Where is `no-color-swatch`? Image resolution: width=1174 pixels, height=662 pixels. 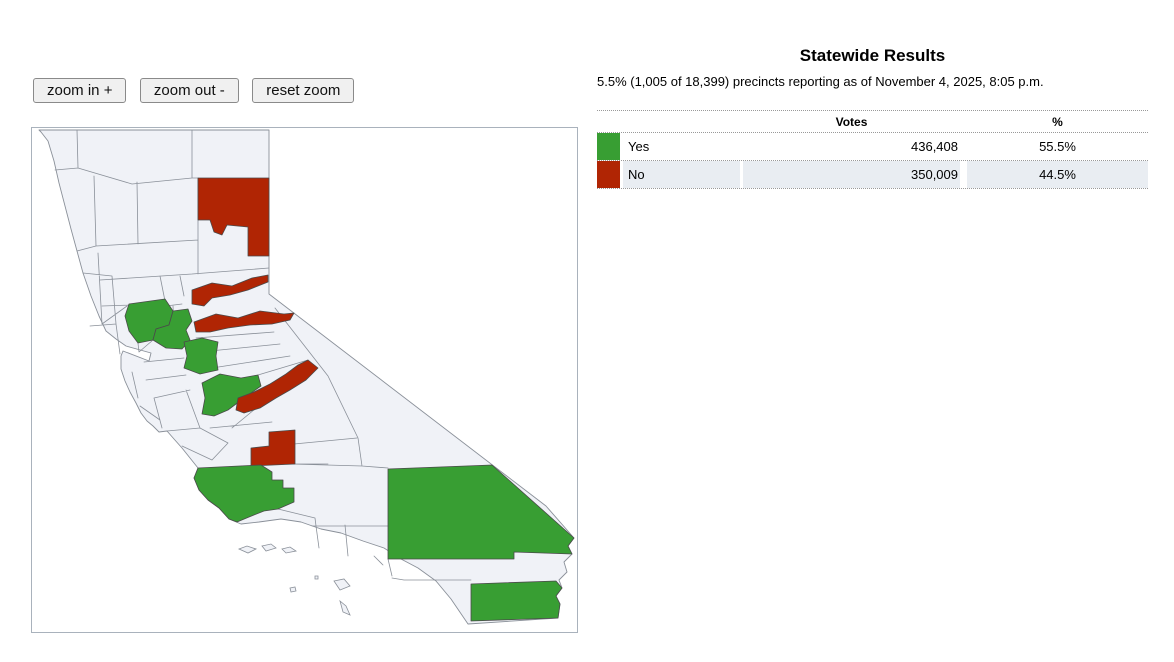
no-color-swatch is located at coordinates (608, 174).